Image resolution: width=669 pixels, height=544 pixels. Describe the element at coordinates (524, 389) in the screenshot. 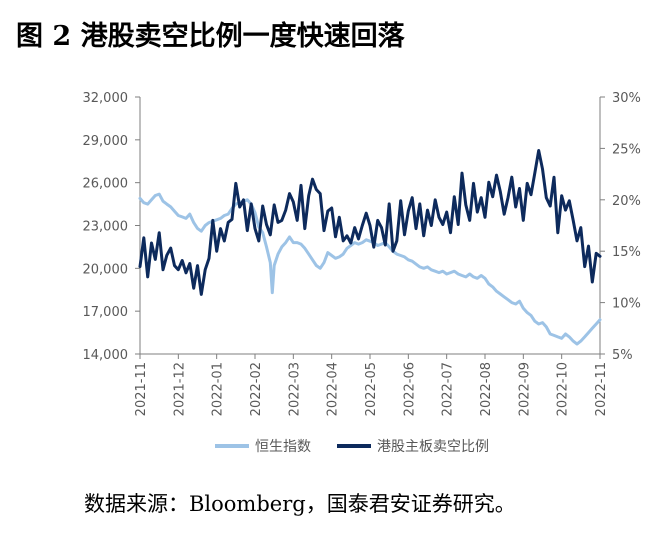

I see `x-tick-label: 2022-09` at that location.